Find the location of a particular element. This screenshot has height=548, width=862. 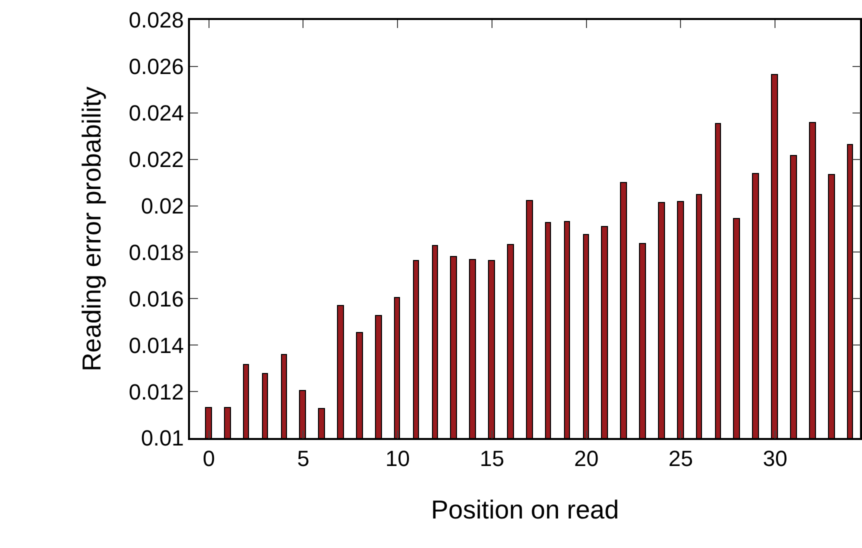

y-tick-label: 0.014 is located at coordinates (156, 345).